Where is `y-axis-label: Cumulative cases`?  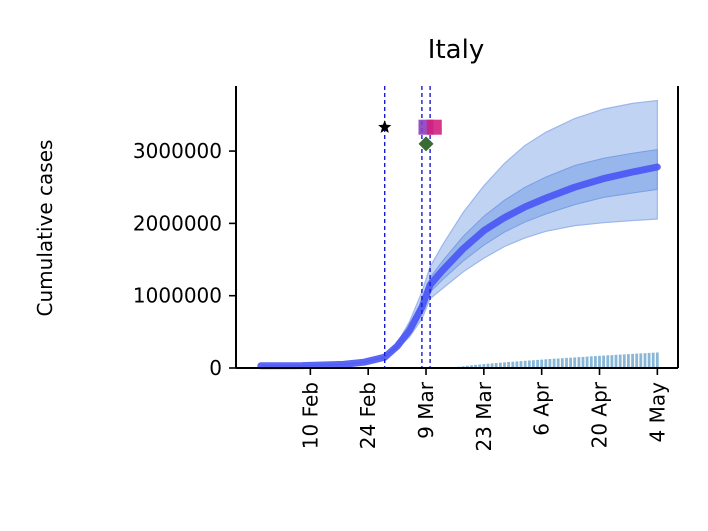 y-axis-label: Cumulative cases is located at coordinates (45, 228).